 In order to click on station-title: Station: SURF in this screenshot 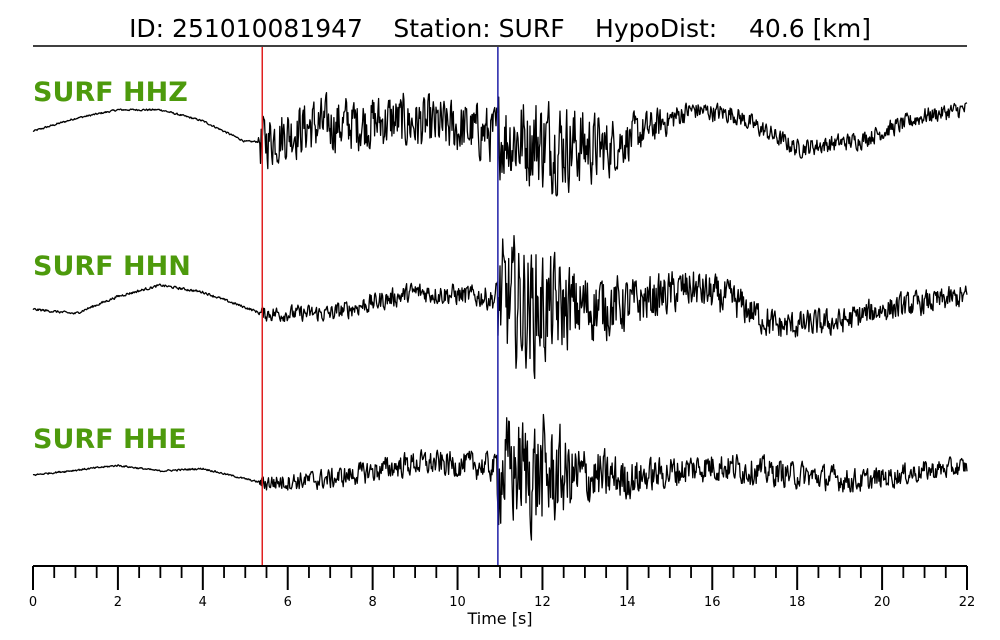, I will do `click(478, 28)`.